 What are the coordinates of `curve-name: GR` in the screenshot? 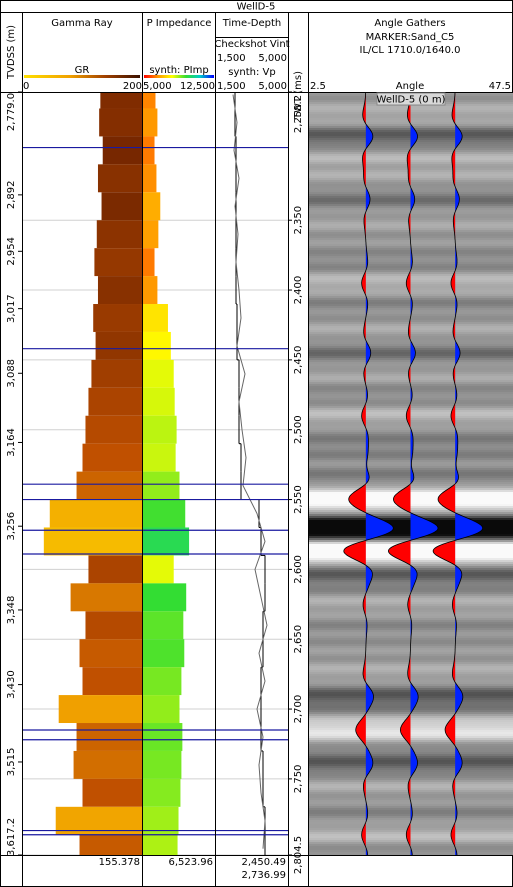 It's located at (82, 70).